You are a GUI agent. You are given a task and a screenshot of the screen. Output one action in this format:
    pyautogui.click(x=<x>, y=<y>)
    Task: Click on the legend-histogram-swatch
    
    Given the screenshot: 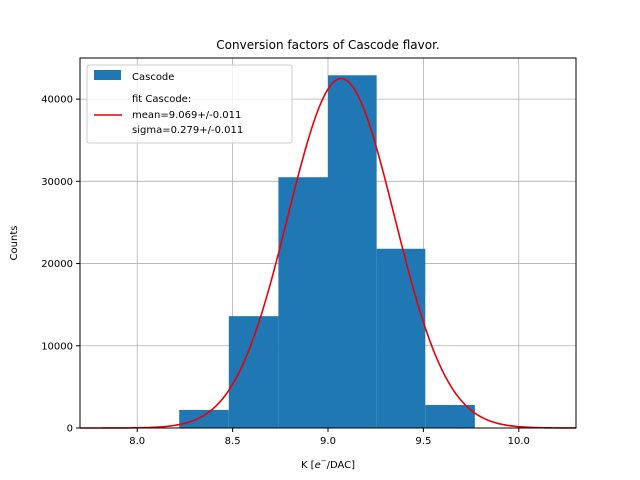 What is the action you would take?
    pyautogui.click(x=107, y=75)
    